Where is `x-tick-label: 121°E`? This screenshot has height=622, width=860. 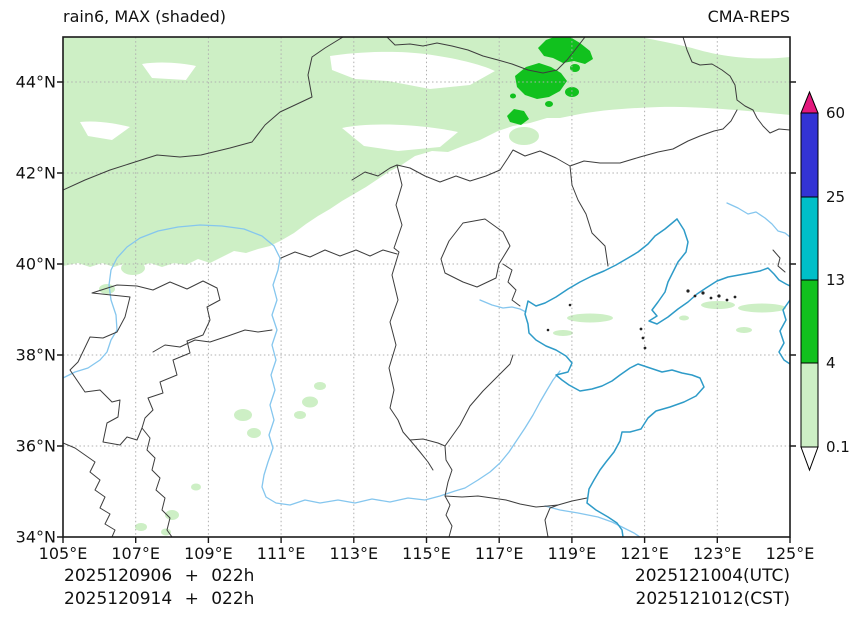 x-tick-label: 121°E is located at coordinates (644, 553).